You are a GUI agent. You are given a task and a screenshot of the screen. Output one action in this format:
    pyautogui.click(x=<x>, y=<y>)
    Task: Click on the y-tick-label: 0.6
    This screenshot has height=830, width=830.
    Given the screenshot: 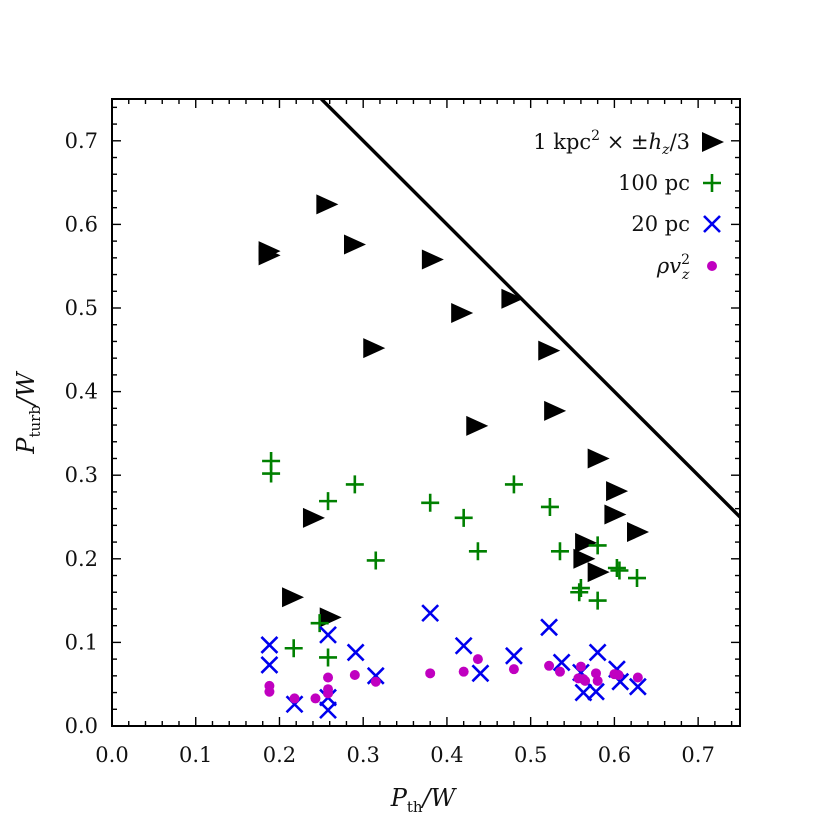 What is the action you would take?
    pyautogui.click(x=81, y=224)
    